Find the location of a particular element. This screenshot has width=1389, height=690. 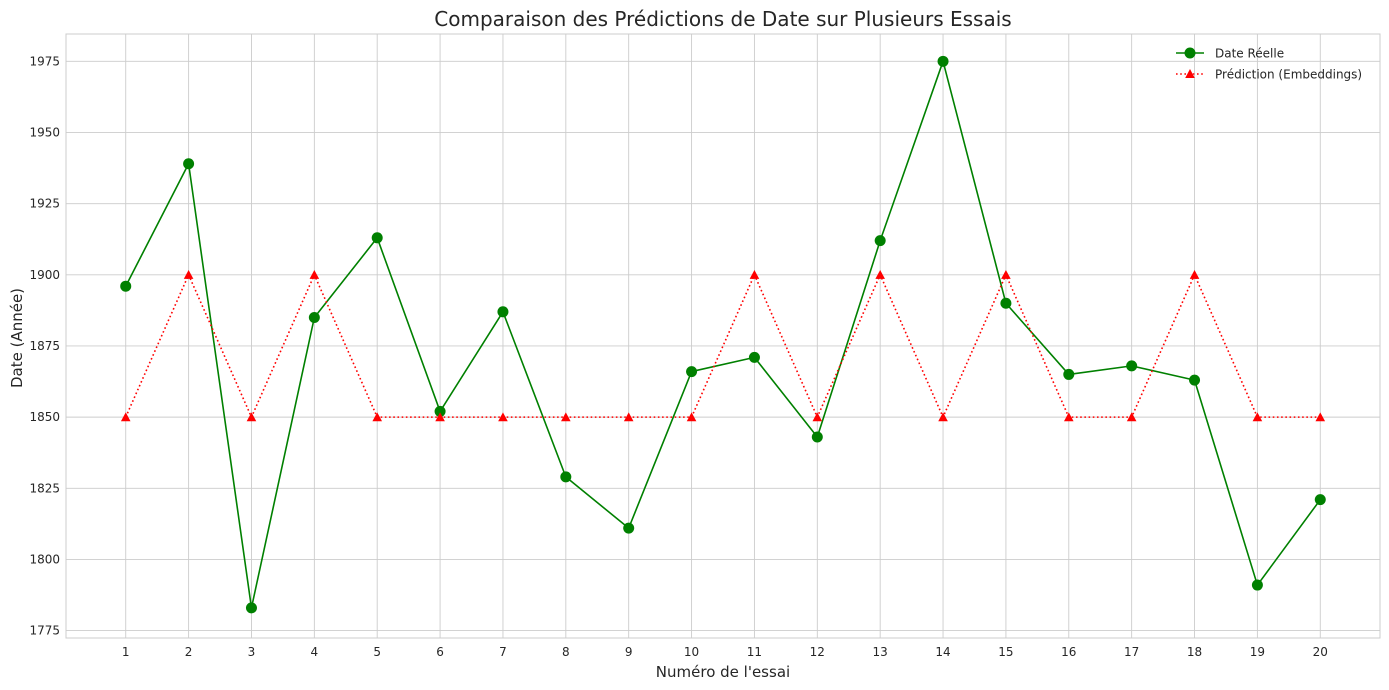

x-tick-label: 11 is located at coordinates (754, 652).